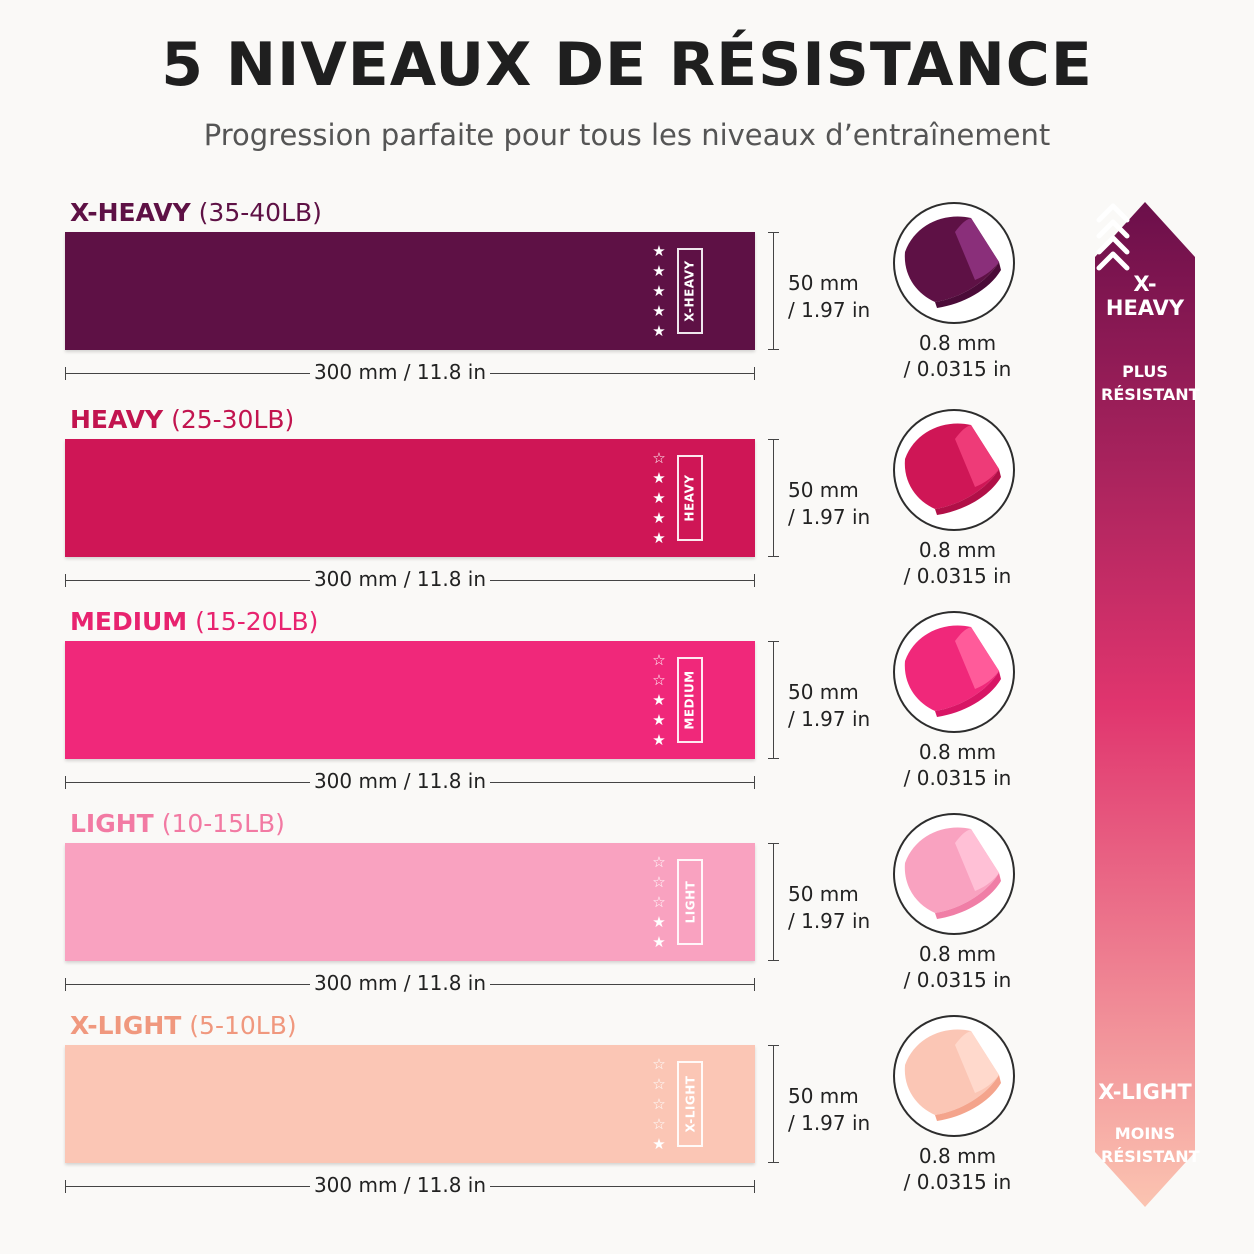 The height and width of the screenshot is (1254, 1254). I want to click on band-label: HEAVY (25-30LB), so click(182, 419).